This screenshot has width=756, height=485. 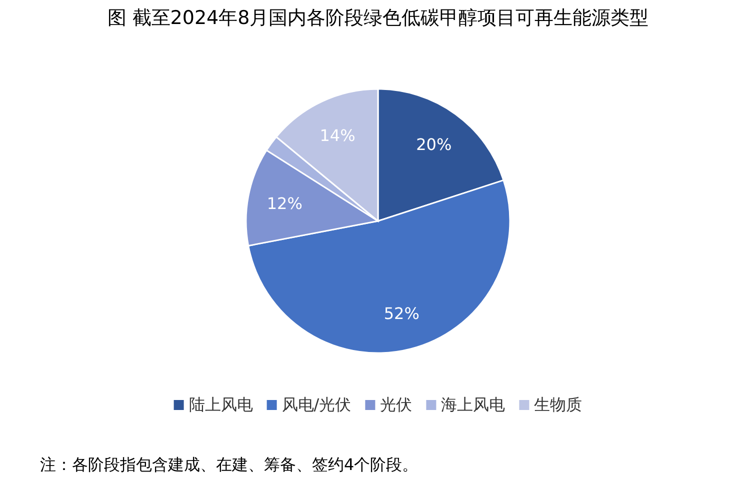 I want to click on data-label: 14%, so click(x=338, y=136).